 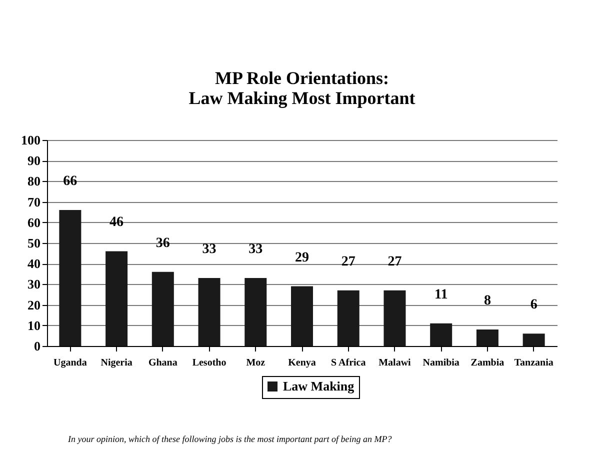 What do you see at coordinates (34, 304) in the screenshot?
I see `y-tick-label: 20` at bounding box center [34, 304].